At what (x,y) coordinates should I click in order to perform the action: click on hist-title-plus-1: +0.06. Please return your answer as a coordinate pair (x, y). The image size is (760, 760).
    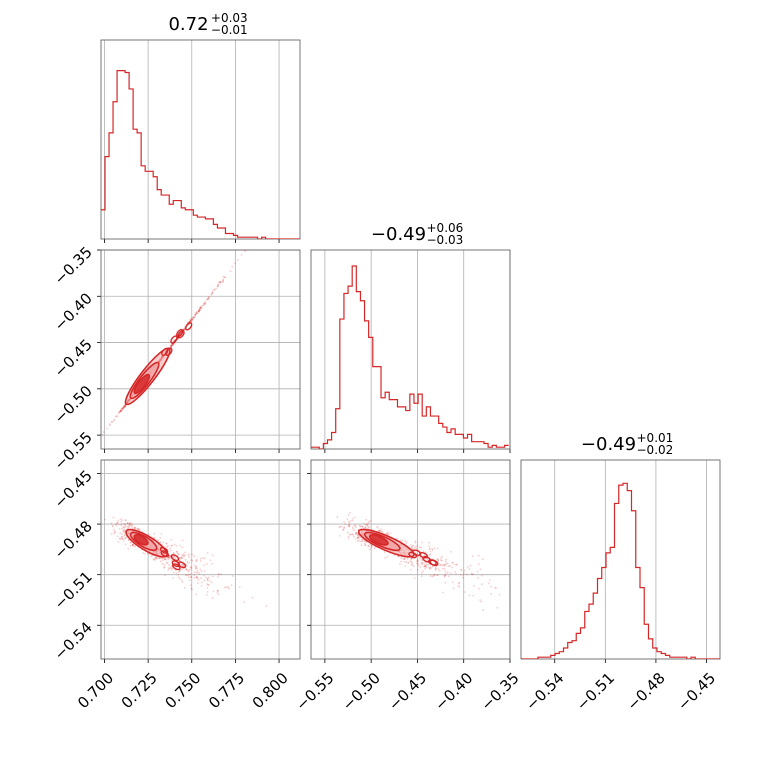
    Looking at the image, I should click on (445, 228).